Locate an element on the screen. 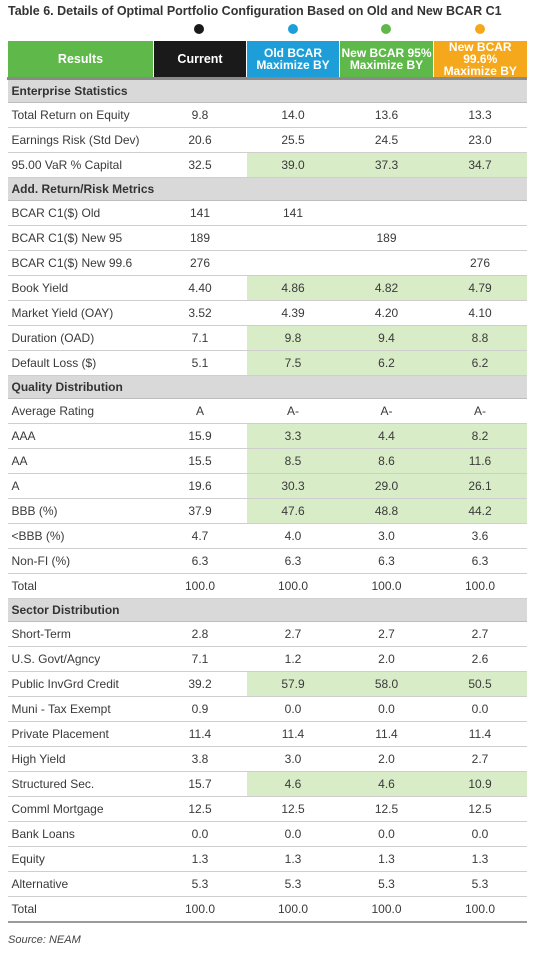 The height and width of the screenshot is (953, 545). table-row: Earnings Risk (Std Dev) 20.6 25.5 24.5 23.0 is located at coordinates (267, 140).